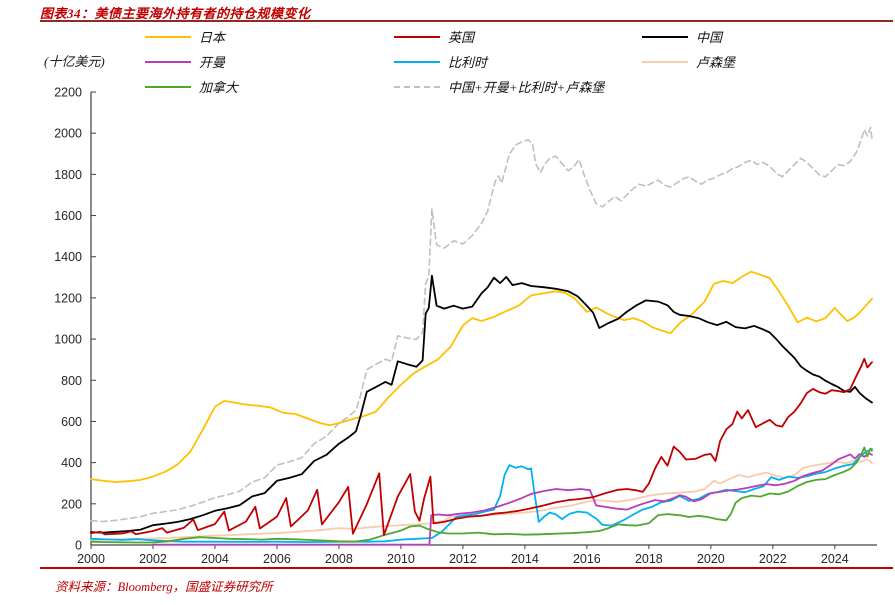  Describe the element at coordinates (835, 559) in the screenshot. I see `x-tick-label: 2024` at that location.